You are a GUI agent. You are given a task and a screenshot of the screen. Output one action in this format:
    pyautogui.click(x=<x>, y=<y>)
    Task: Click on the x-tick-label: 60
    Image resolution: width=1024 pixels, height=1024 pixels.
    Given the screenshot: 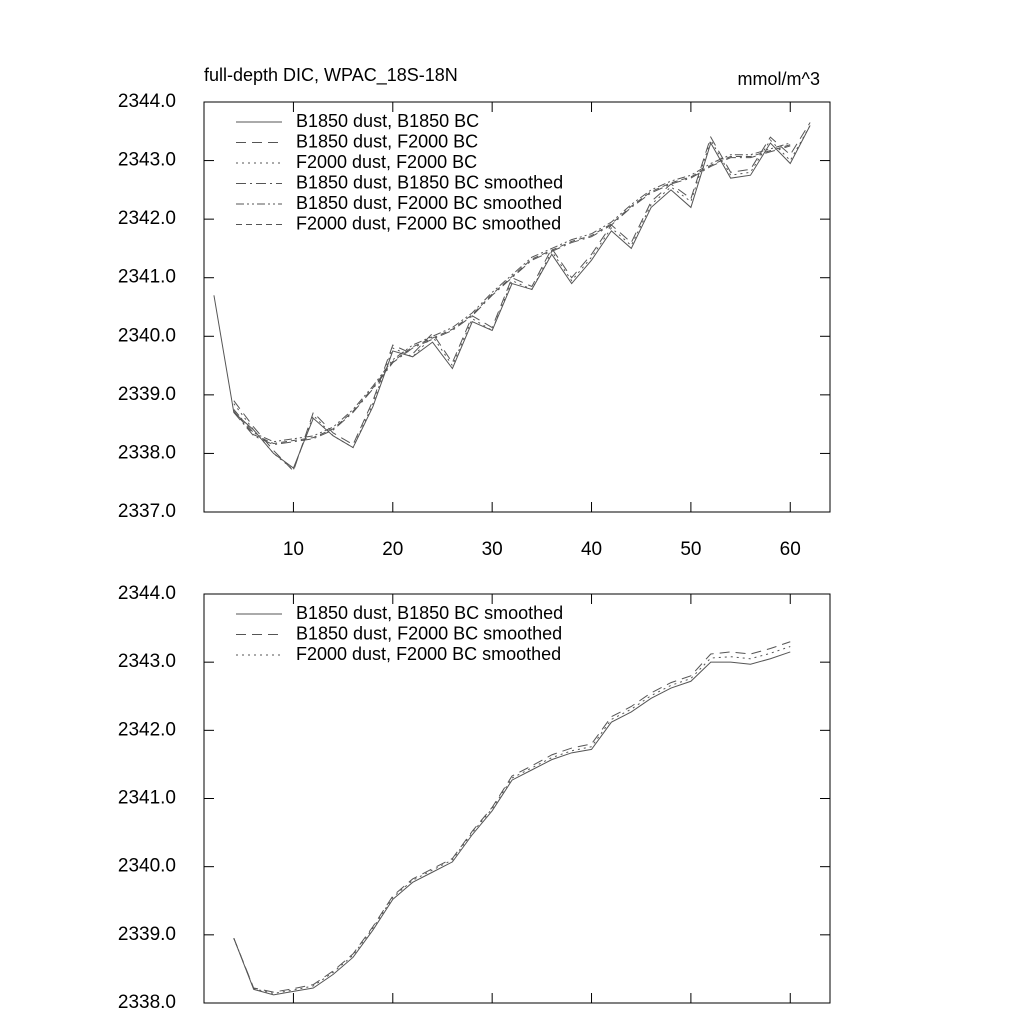 What is the action you would take?
    pyautogui.click(x=790, y=549)
    